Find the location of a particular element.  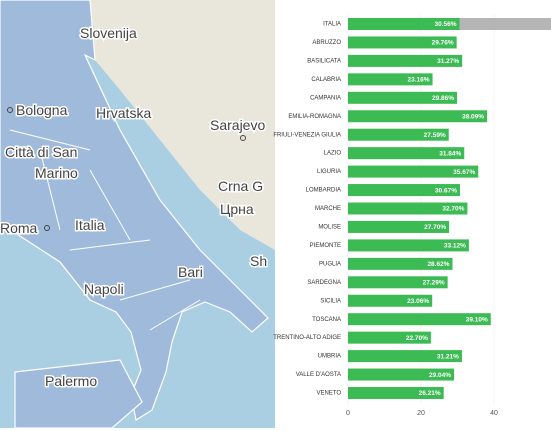

value-label: 28.62% is located at coordinates (438, 264).